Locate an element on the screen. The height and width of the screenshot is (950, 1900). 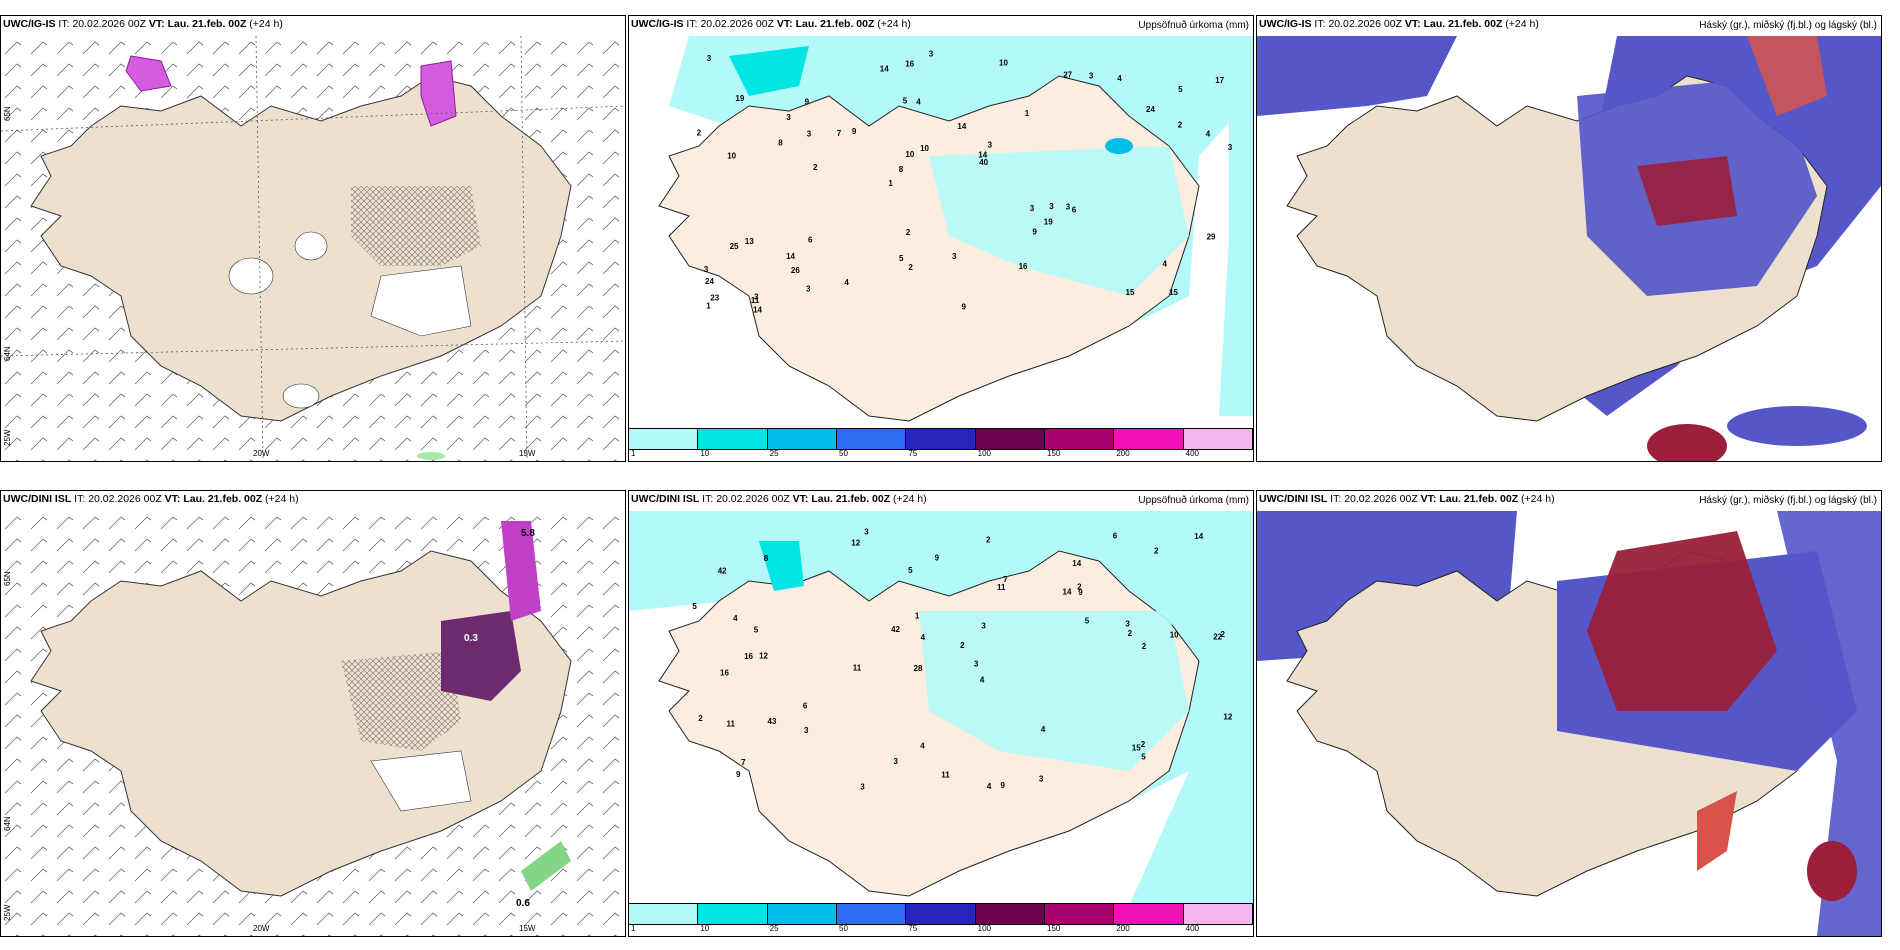
lon-label-15w: 15W is located at coordinates (527, 453).